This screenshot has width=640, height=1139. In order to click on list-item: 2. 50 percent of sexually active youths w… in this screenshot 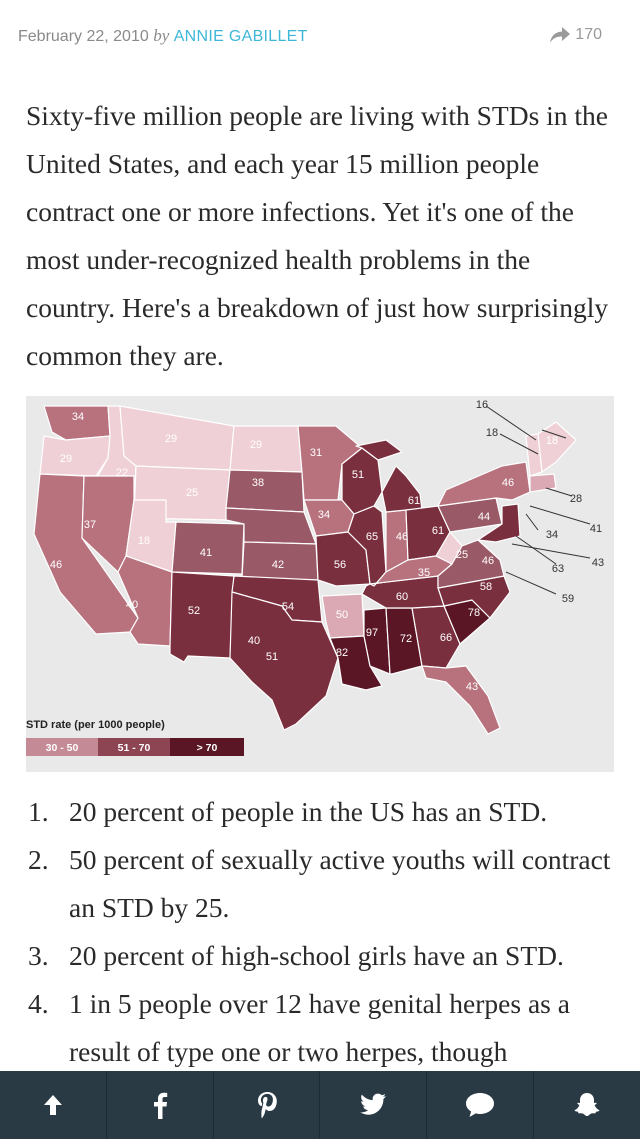, I will do `click(320, 884)`.